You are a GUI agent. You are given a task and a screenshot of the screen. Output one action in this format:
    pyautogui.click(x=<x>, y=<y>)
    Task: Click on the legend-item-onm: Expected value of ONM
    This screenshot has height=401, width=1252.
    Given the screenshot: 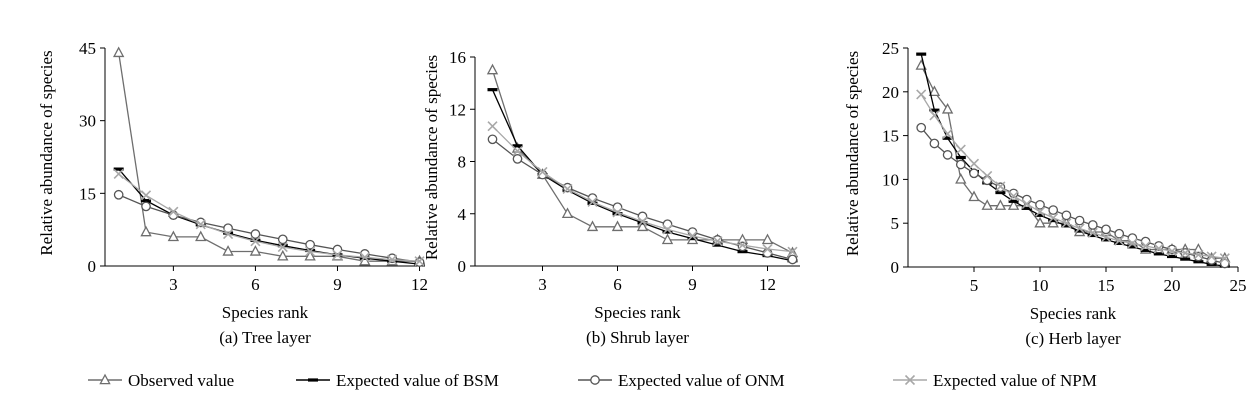 What is the action you would take?
    pyautogui.click(x=681, y=380)
    